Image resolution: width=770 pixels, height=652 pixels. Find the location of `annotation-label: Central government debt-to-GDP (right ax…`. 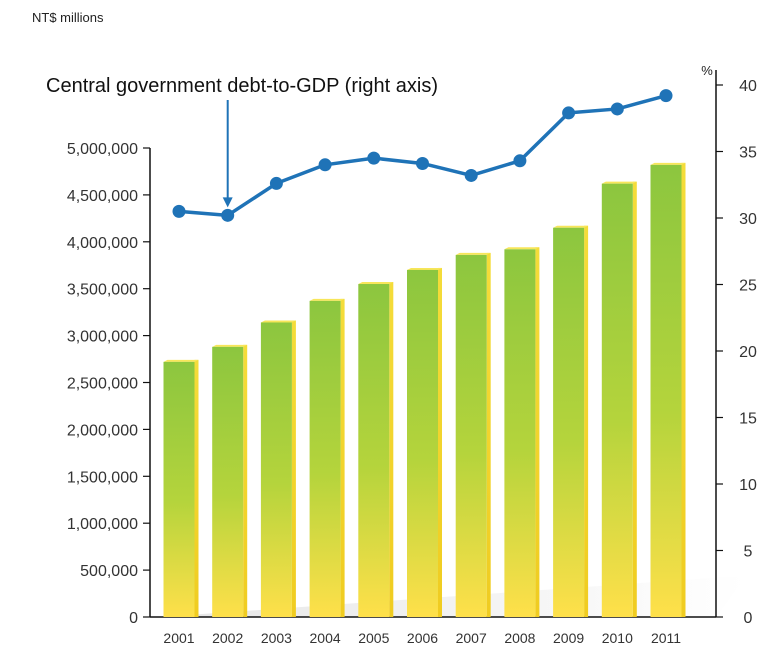

annotation-label: Central government debt-to-GDP (right ax… is located at coordinates (242, 86).